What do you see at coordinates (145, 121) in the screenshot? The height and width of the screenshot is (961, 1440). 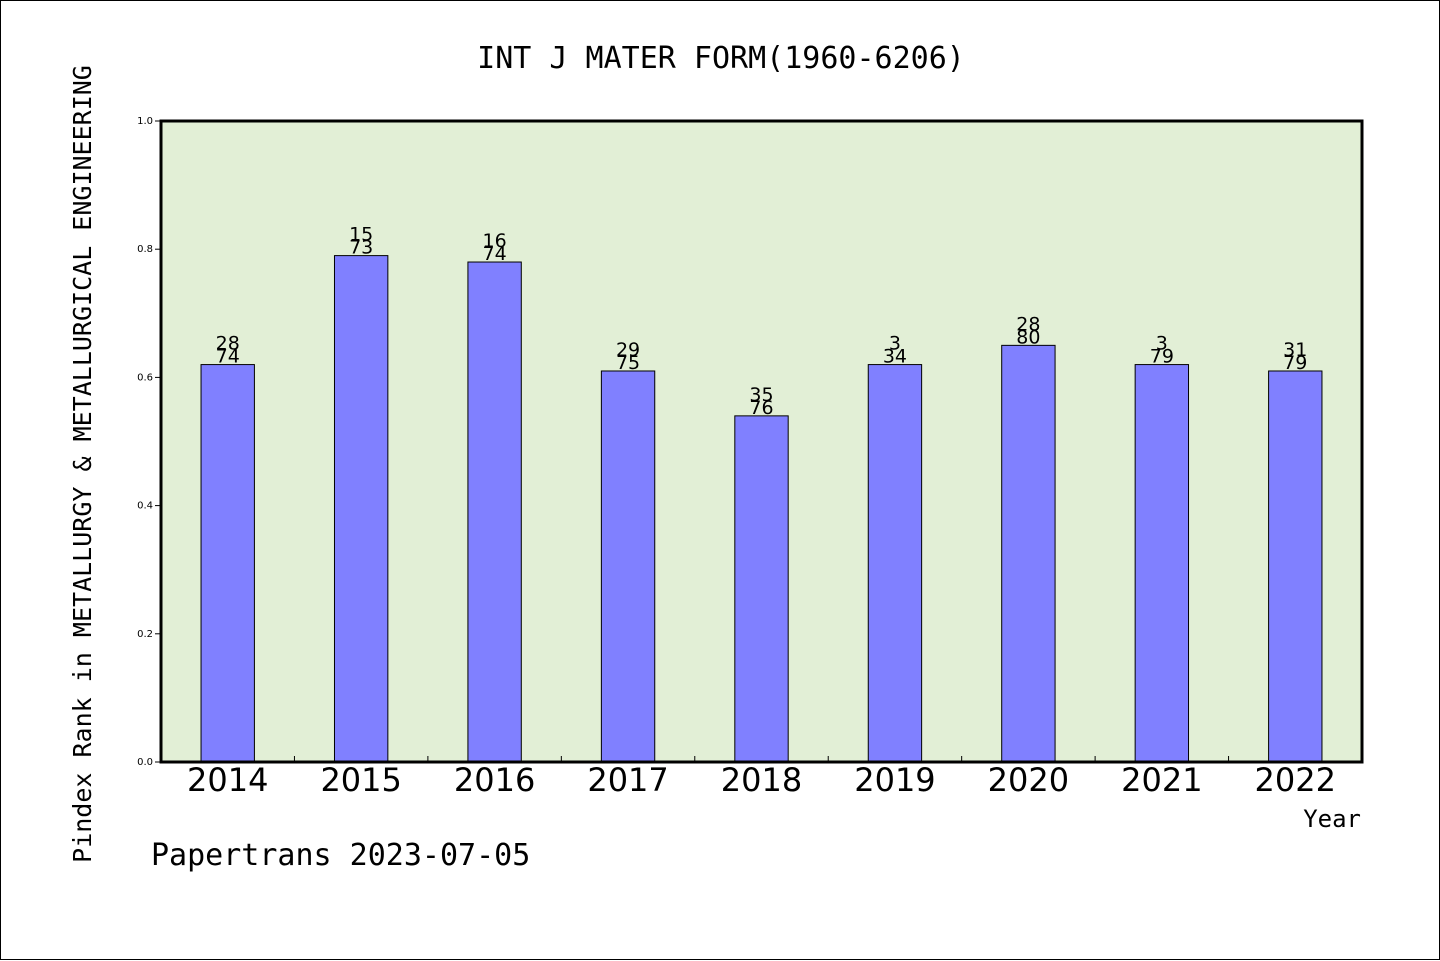 I see `y-tick-label-1.0: 1.0` at bounding box center [145, 121].